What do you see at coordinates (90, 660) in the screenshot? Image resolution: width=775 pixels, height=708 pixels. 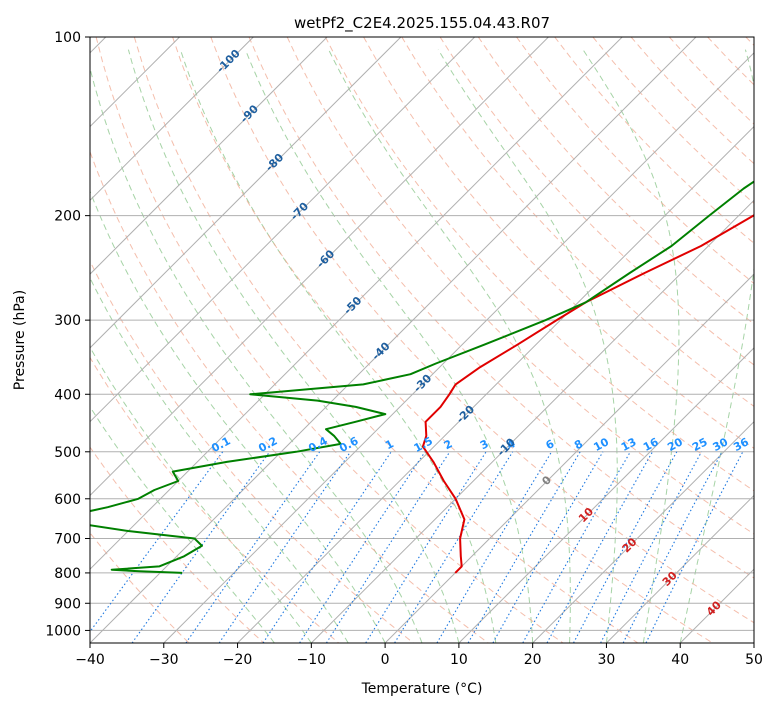 I see `x-tick-label: −40` at bounding box center [90, 660].